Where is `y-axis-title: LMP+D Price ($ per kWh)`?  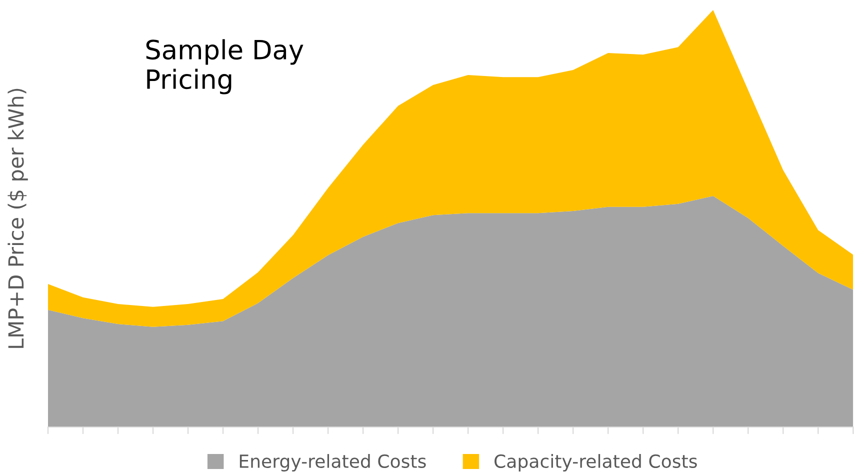
y-axis-title: LMP+D Price ($ per kWh) is located at coordinates (18, 218).